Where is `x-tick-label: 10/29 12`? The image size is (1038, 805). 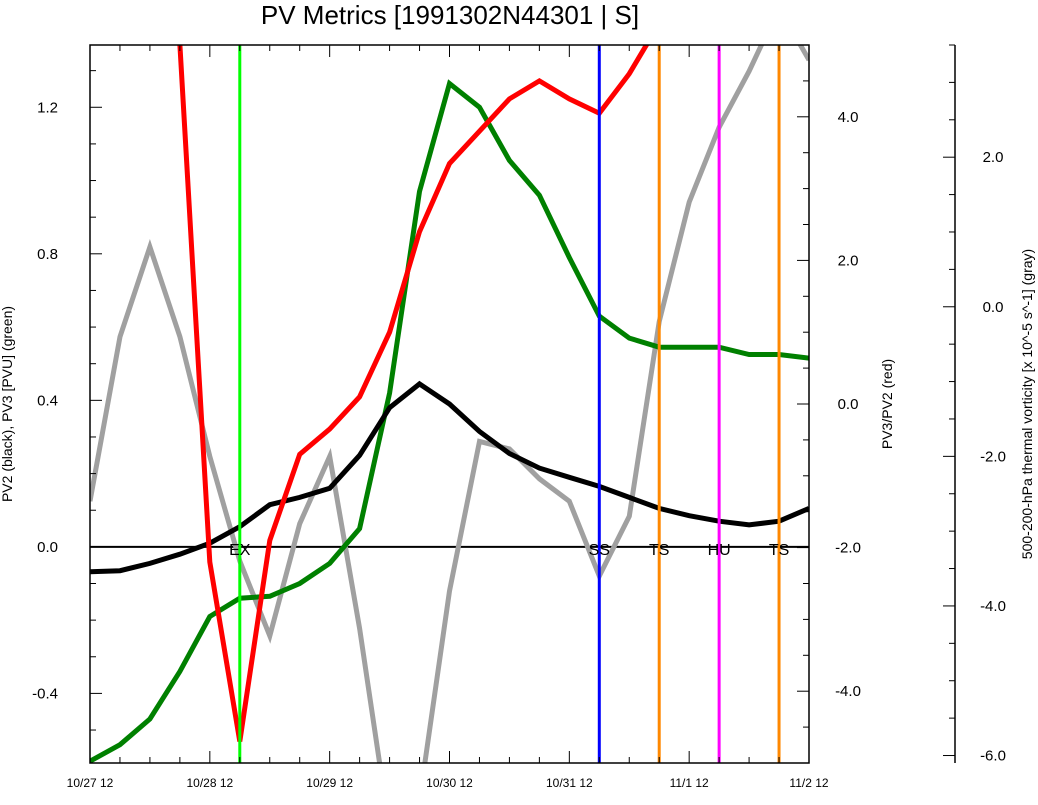
x-tick-label: 10/29 12 is located at coordinates (329, 783).